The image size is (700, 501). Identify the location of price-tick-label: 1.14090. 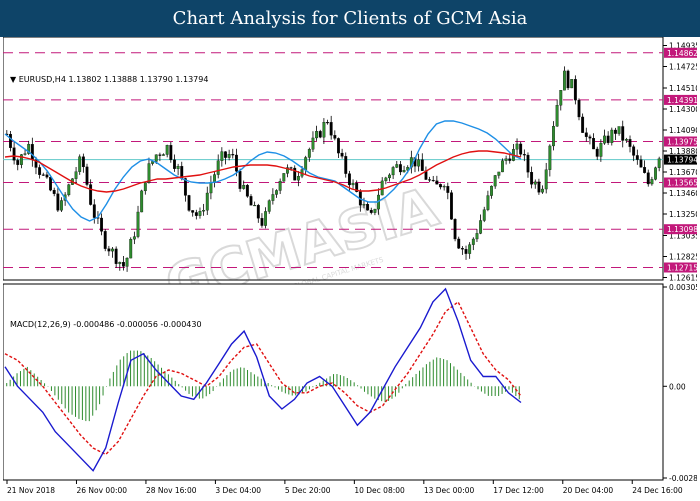
(683, 130).